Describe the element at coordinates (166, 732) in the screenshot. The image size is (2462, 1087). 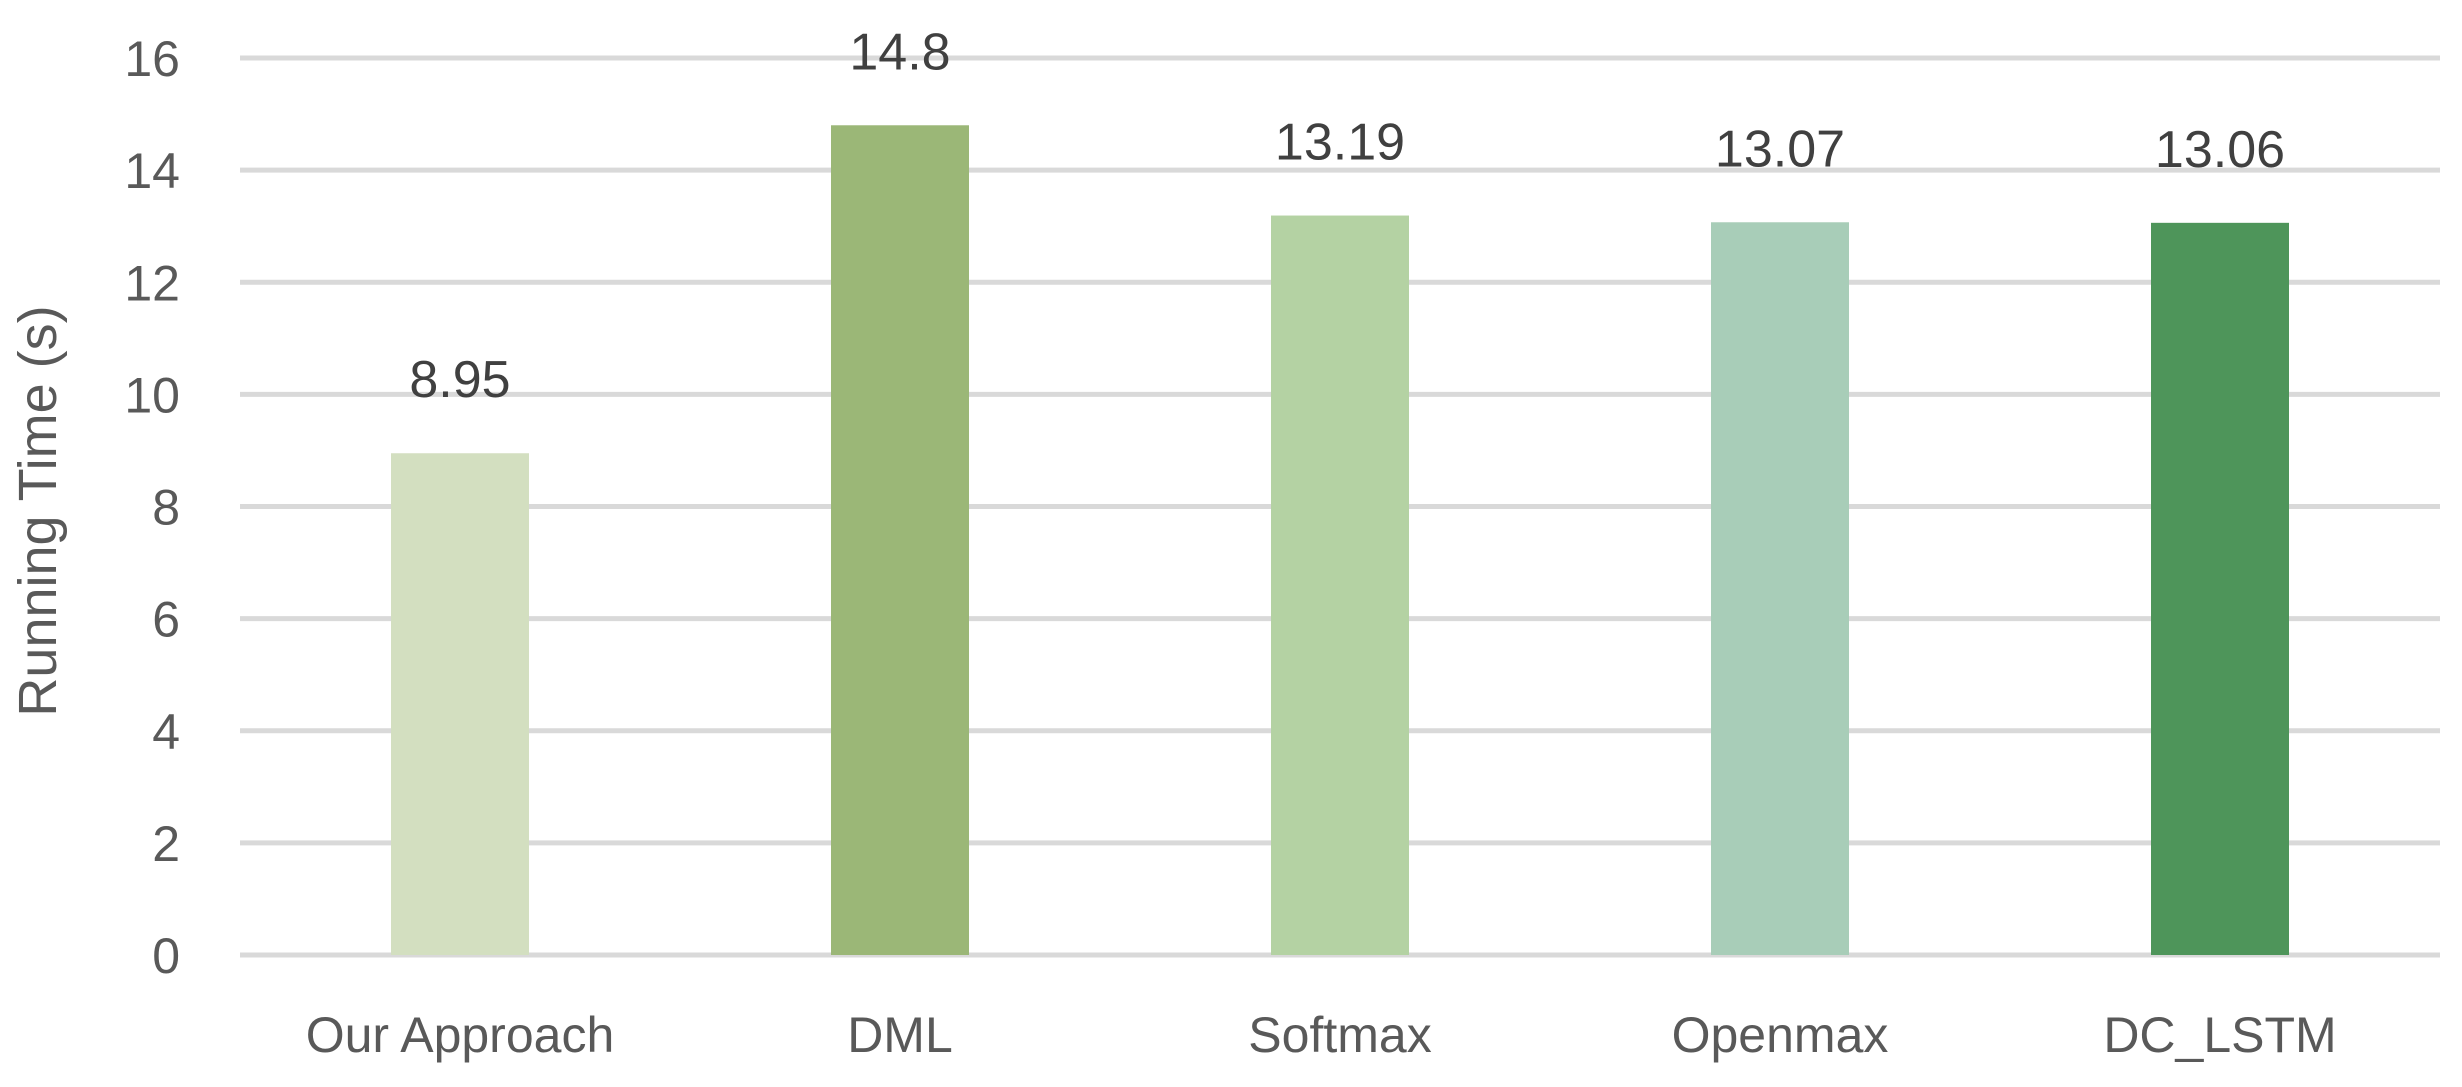
I see `y-tick-label: 4` at that location.